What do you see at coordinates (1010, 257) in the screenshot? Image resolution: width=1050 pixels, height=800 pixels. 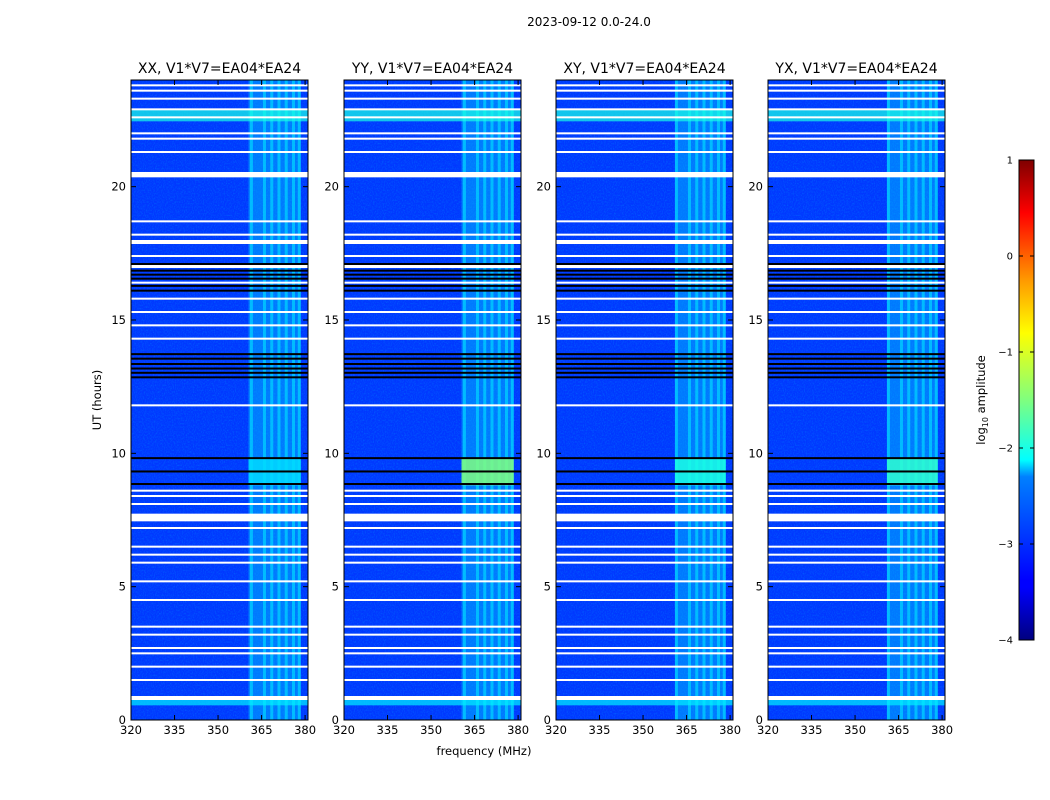 I see `colorbar-tick-label: 0` at bounding box center [1010, 257].